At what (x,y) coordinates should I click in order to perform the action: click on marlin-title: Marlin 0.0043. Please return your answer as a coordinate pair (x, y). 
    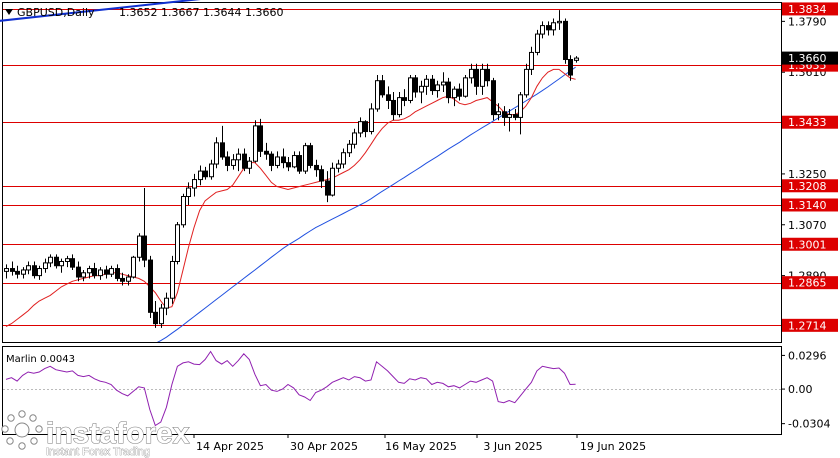
    Looking at the image, I should click on (40, 359).